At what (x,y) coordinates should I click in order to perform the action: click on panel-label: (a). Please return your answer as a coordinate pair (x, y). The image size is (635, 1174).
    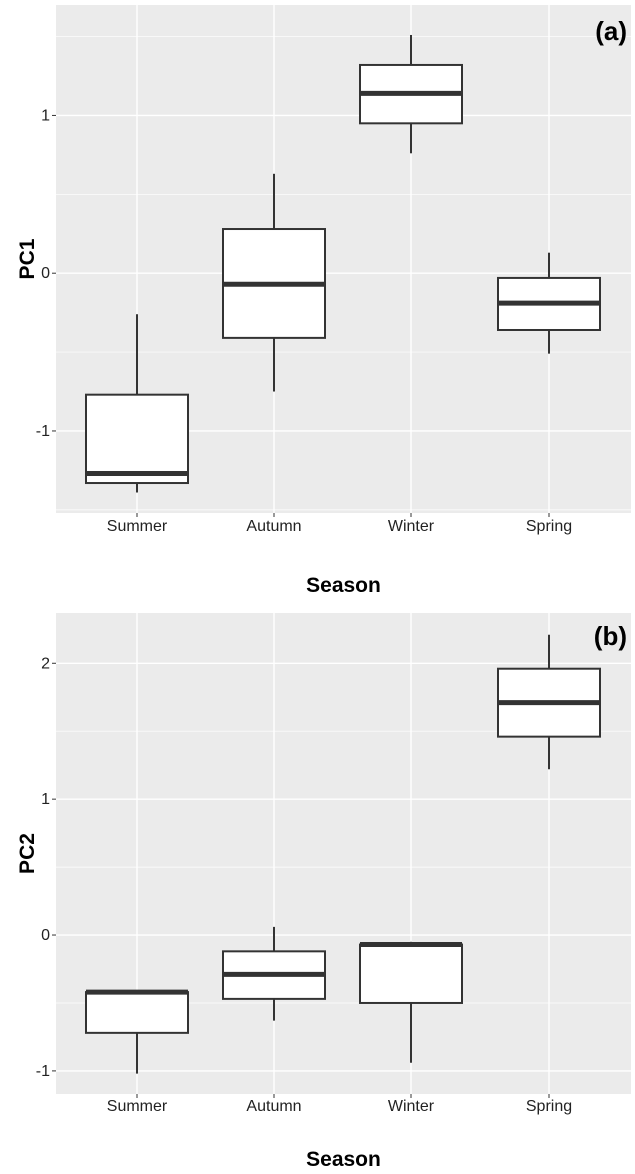
    Looking at the image, I should click on (611, 31).